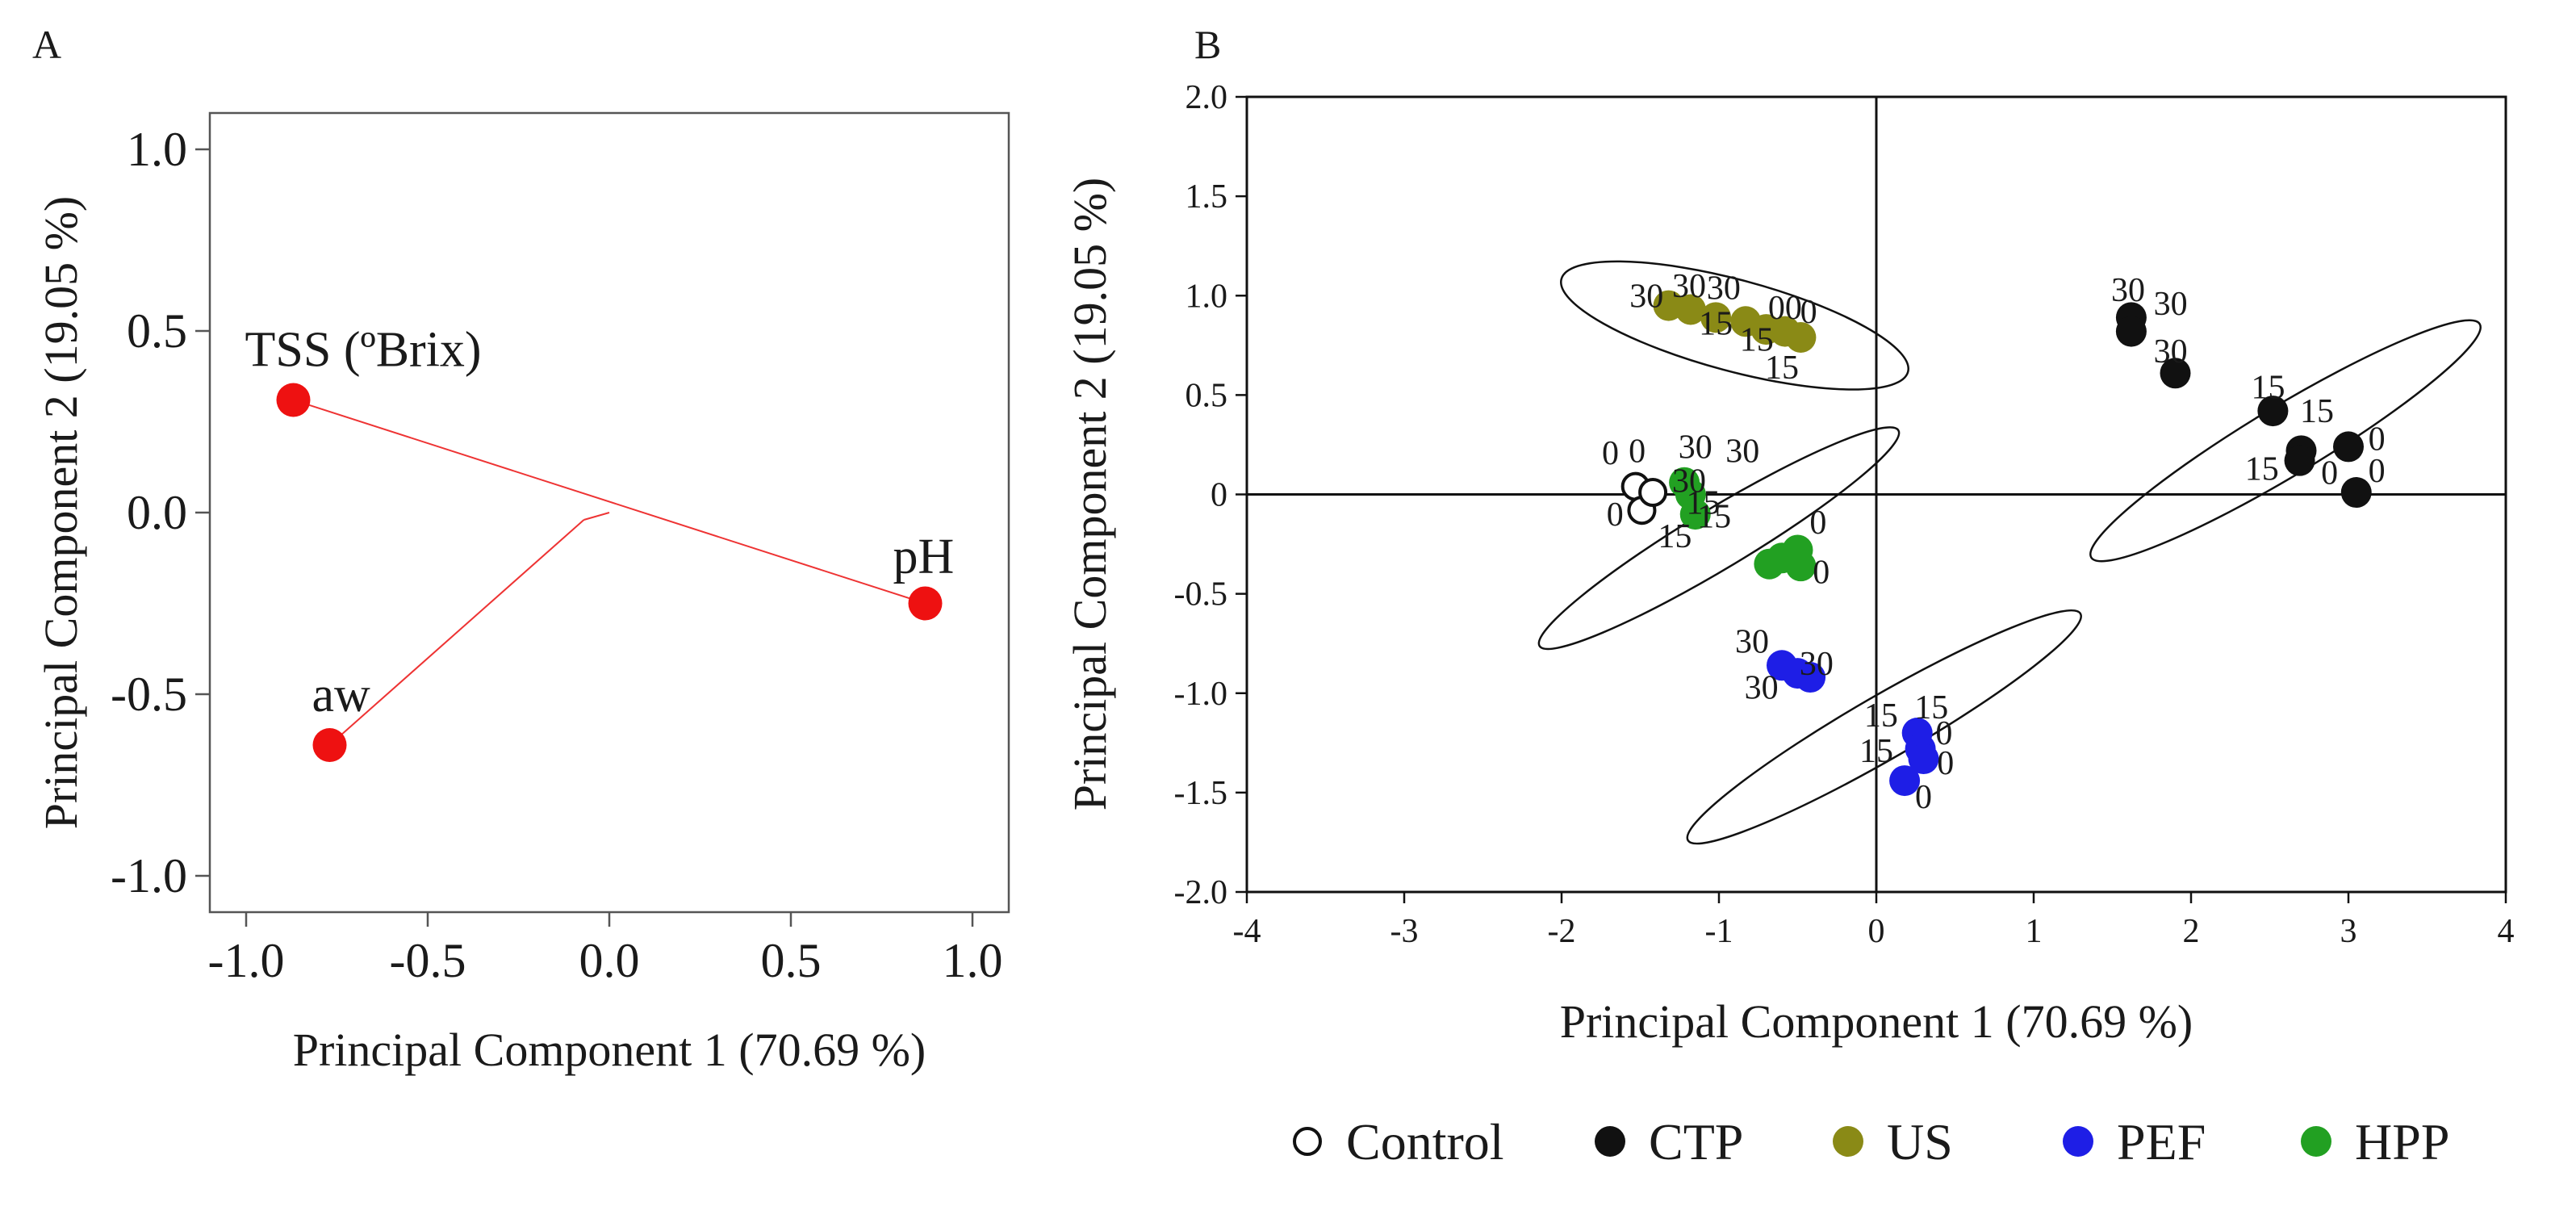 This screenshot has height=1231, width=2576. What do you see at coordinates (1785, 309) in the screenshot?
I see `b-point-label: 00` at bounding box center [1785, 309].